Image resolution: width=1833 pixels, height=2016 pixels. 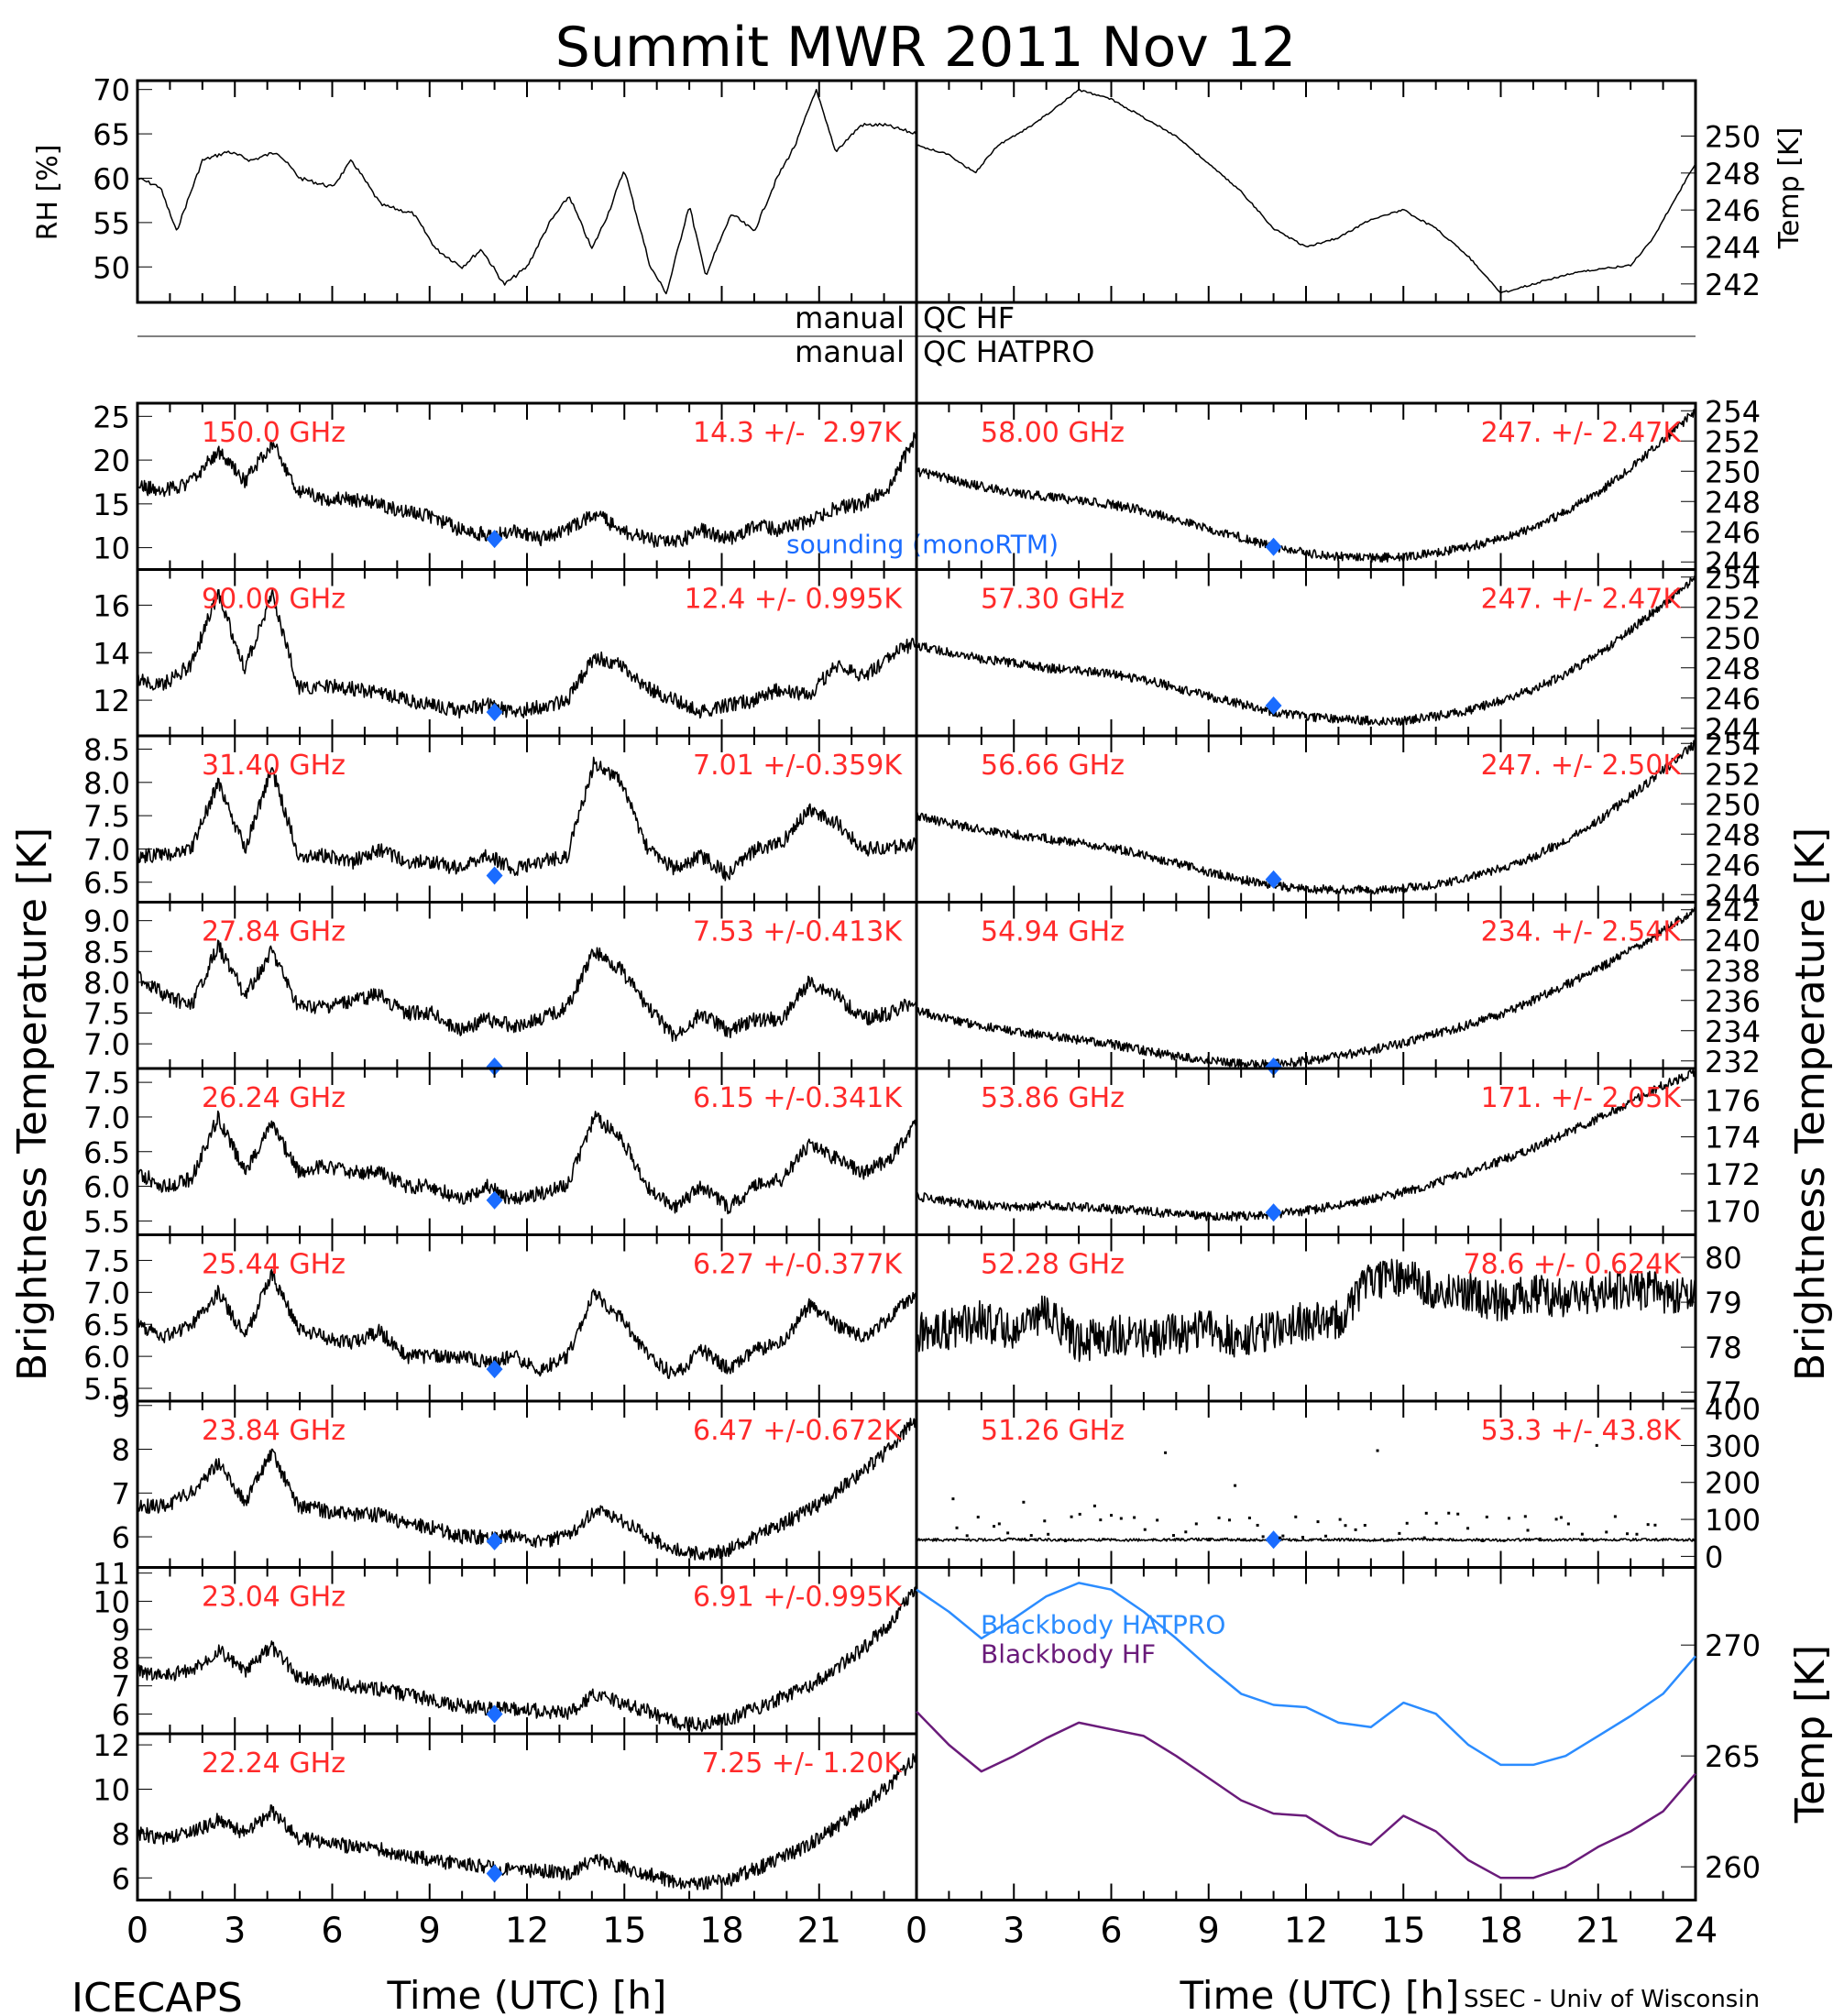 I want to click on ch5494-sounding-marker, so click(x=1273, y=1066).